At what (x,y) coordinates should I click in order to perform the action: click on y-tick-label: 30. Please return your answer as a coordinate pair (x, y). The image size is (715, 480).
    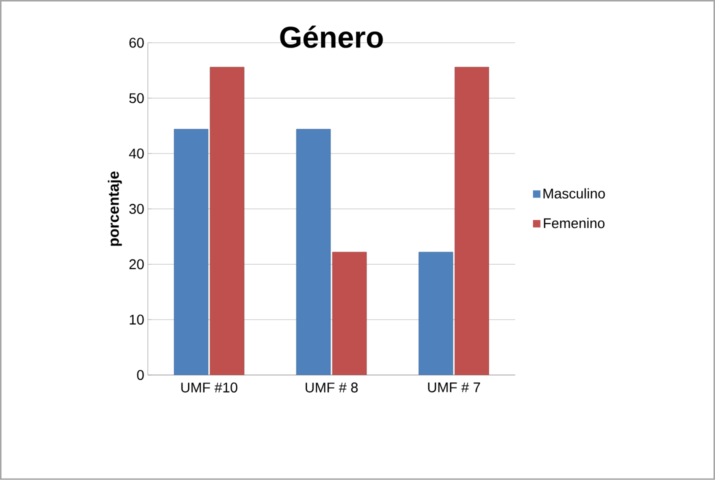
    Looking at the image, I should click on (136, 209).